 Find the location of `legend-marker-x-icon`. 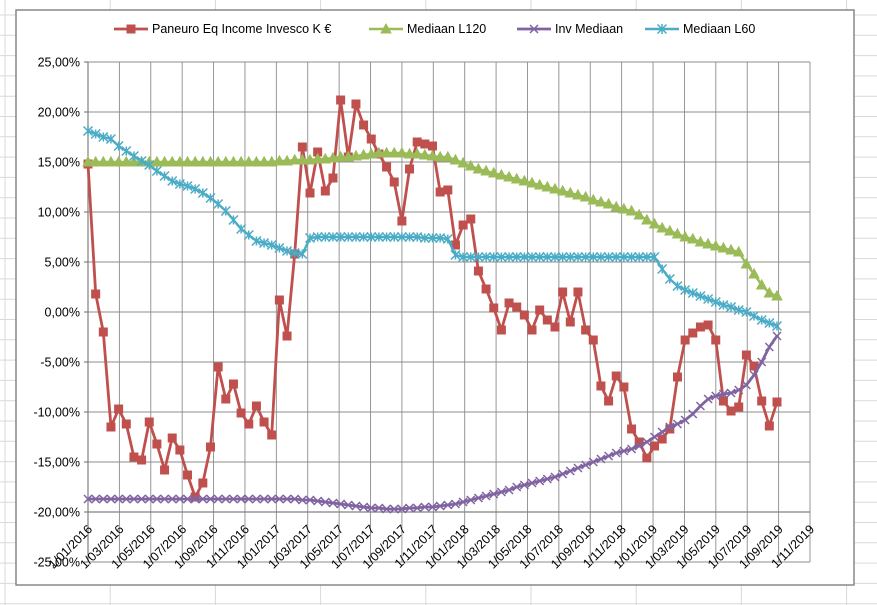

legend-marker-x-icon is located at coordinates (534, 29).